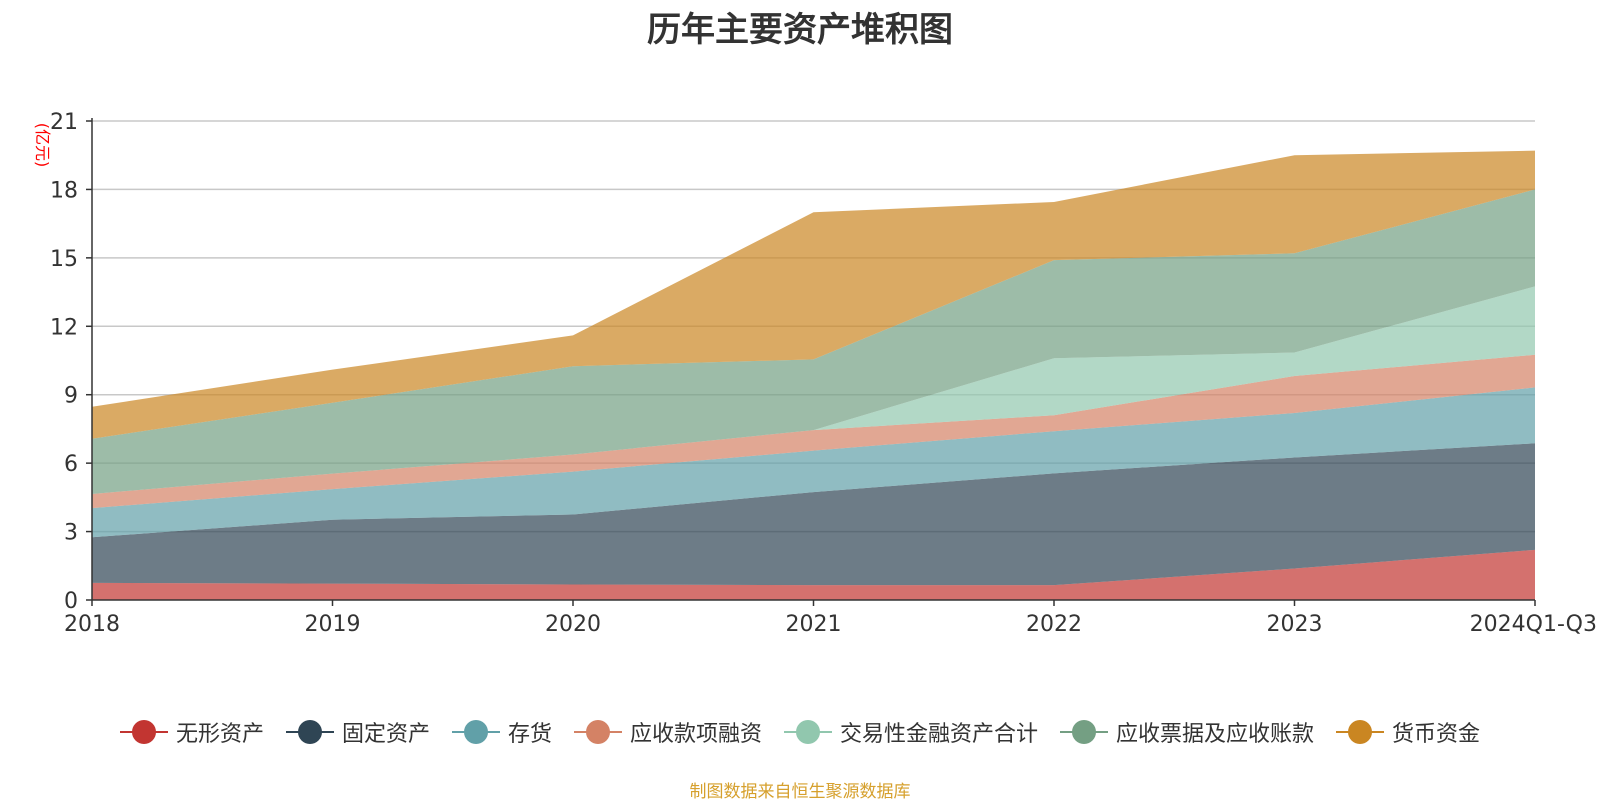 The width and height of the screenshot is (1600, 802). Describe the element at coordinates (385, 734) in the screenshot. I see `legend-label: 固定资产` at that location.